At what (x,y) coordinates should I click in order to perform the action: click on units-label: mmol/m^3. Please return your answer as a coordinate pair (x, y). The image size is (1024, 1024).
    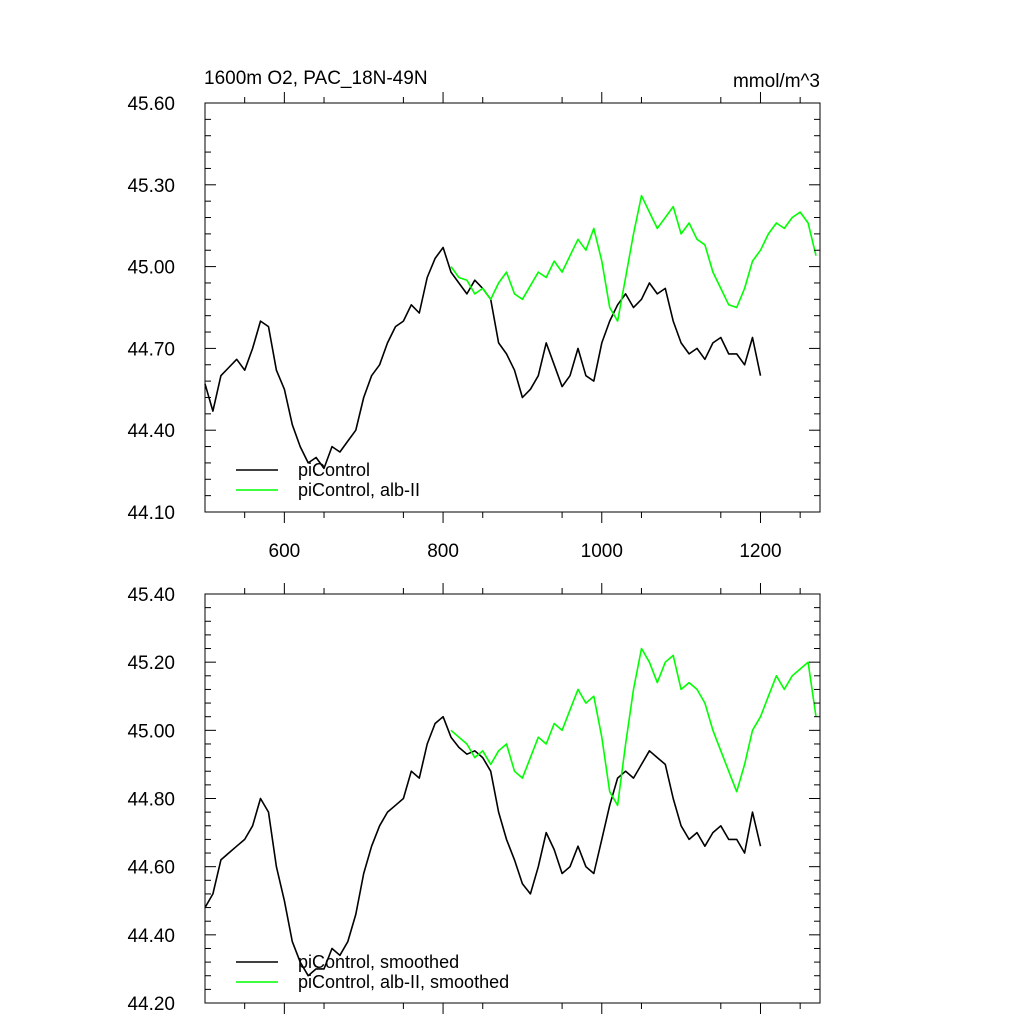
    Looking at the image, I should click on (776, 81).